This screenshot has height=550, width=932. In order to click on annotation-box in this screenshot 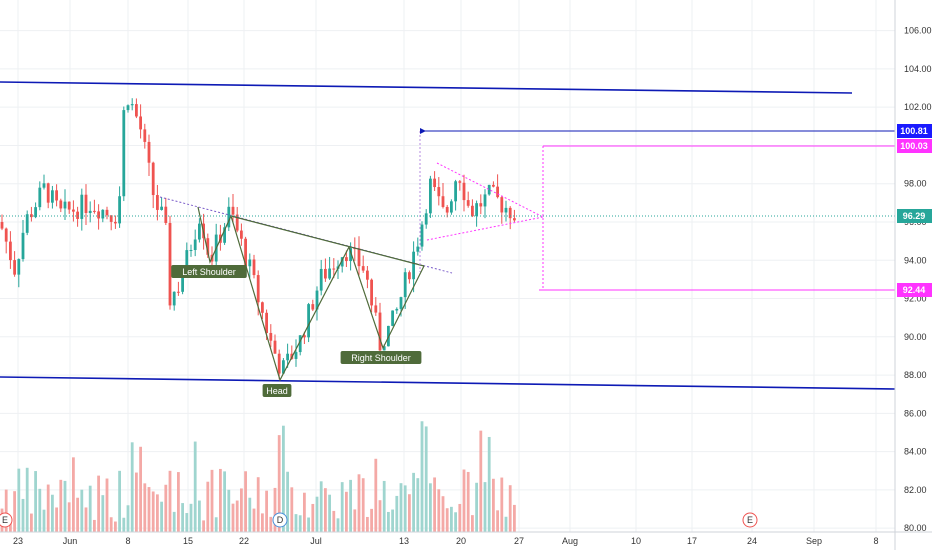, I will do `click(277, 390)`.